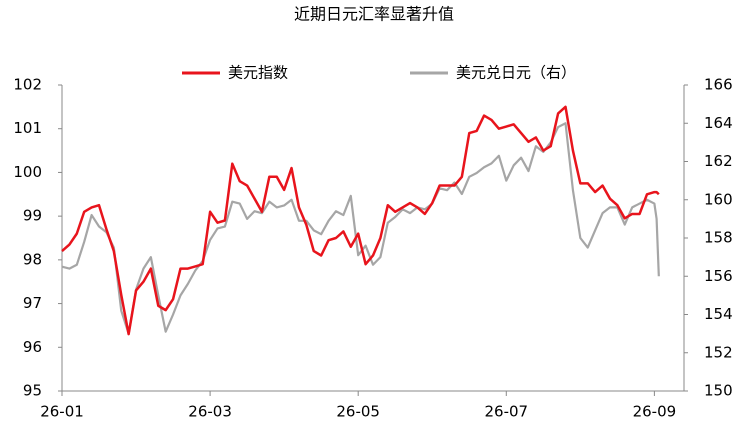  What do you see at coordinates (718, 391) in the screenshot?
I see `y2-tick-label: 150` at bounding box center [718, 391].